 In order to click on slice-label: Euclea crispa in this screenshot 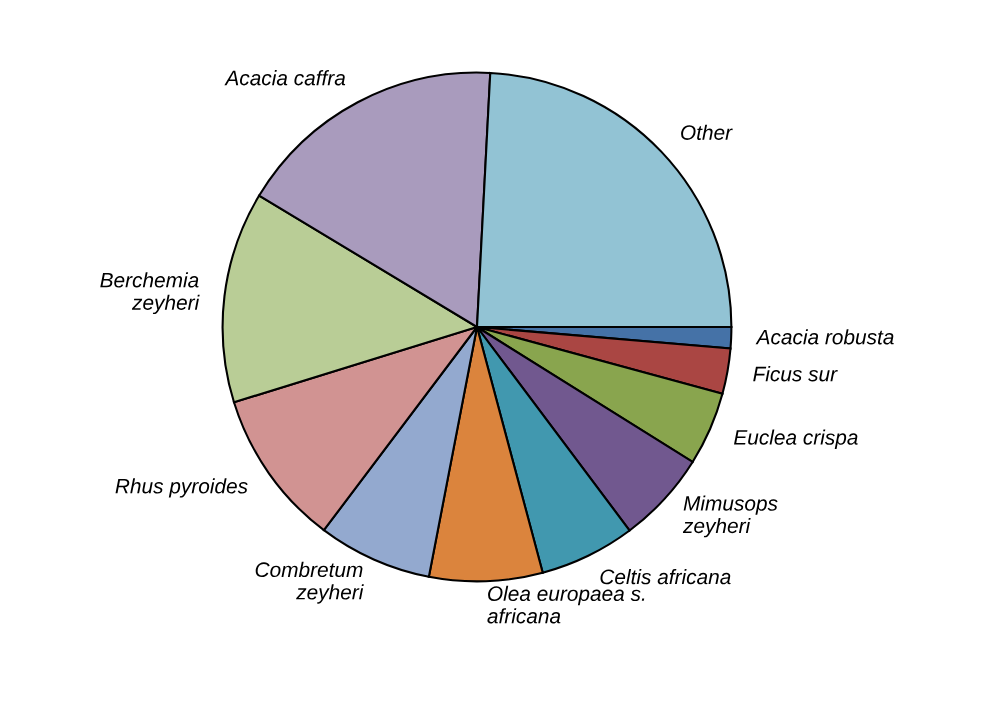, I will do `click(796, 439)`.